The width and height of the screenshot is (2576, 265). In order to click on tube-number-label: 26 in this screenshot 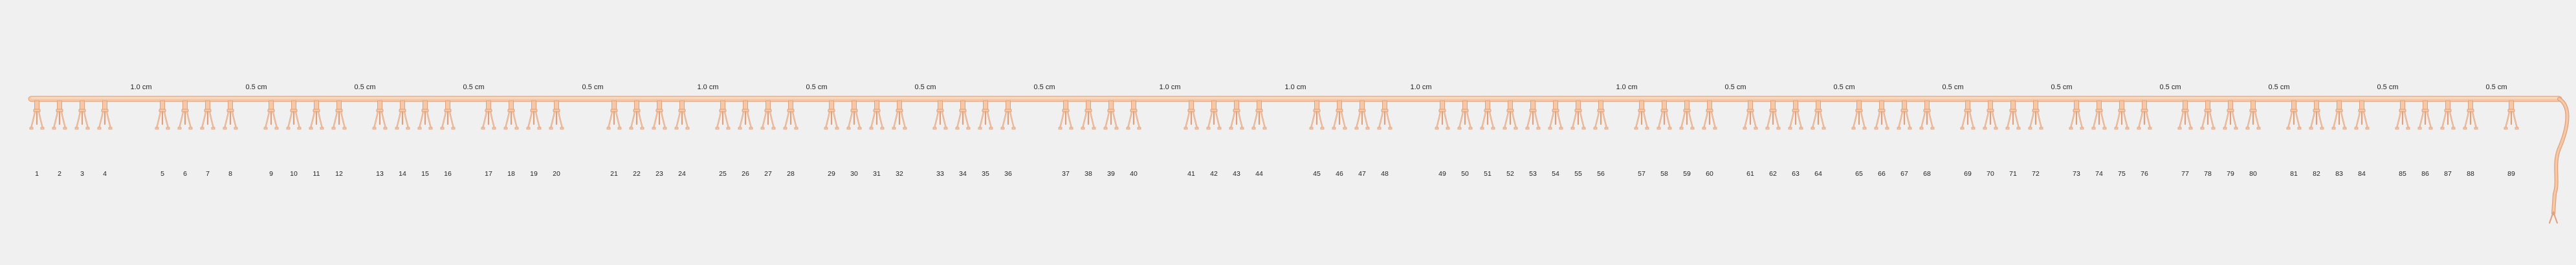, I will do `click(746, 174)`.